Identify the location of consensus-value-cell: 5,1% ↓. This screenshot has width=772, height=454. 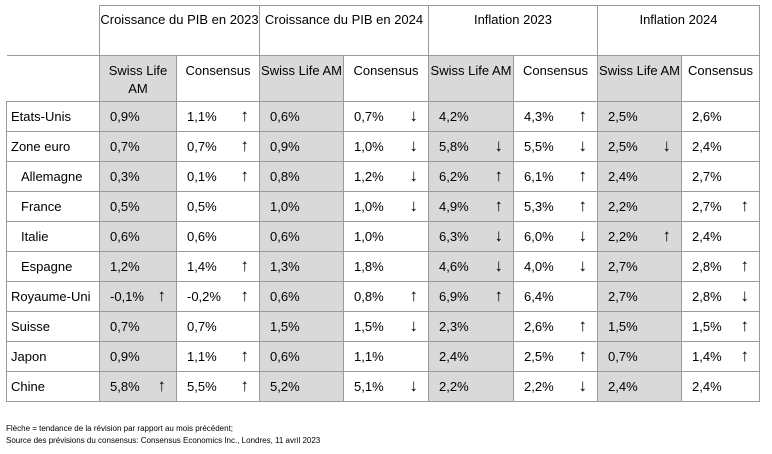
(386, 386).